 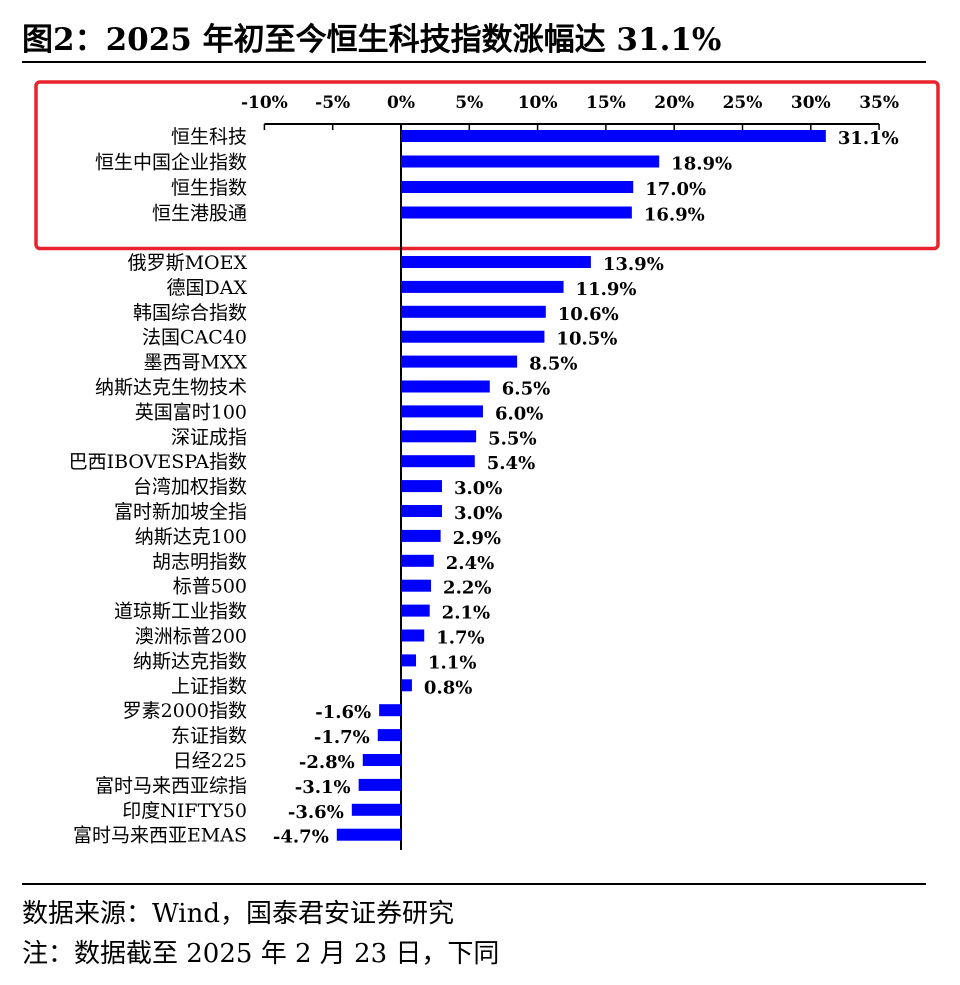 What do you see at coordinates (512, 438) in the screenshot?
I see `value-label: 5.5%` at bounding box center [512, 438].